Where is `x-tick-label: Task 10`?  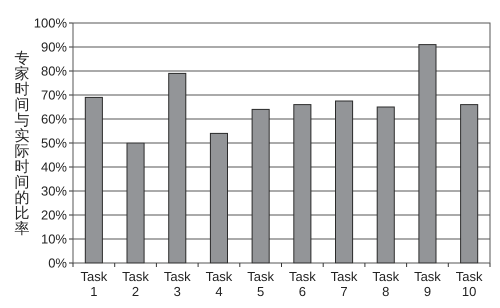
x-tick-label: Task 10 is located at coordinates (470, 284).